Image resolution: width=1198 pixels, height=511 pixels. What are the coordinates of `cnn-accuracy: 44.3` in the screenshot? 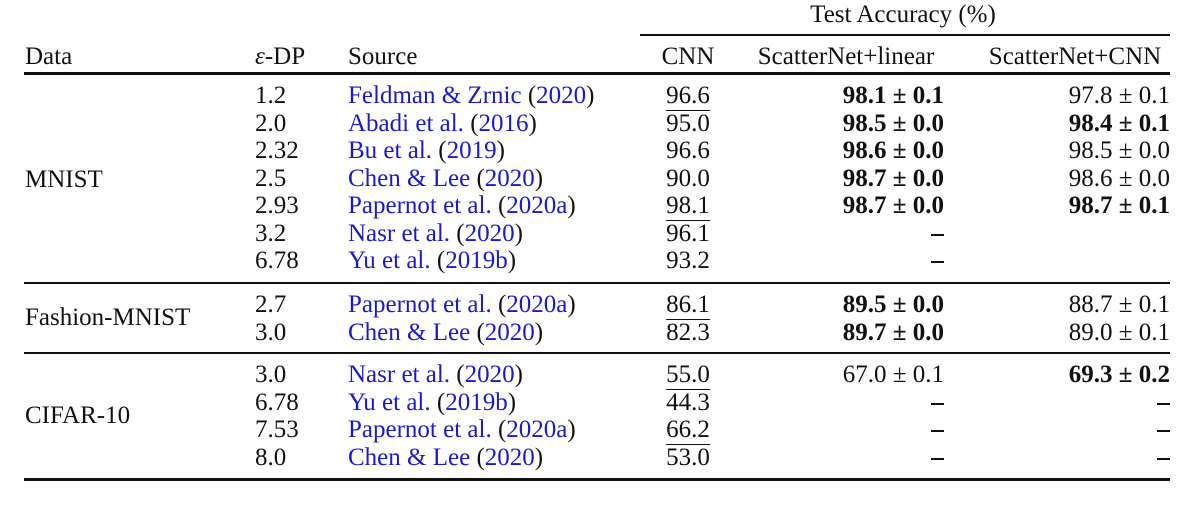 It's located at (688, 402).